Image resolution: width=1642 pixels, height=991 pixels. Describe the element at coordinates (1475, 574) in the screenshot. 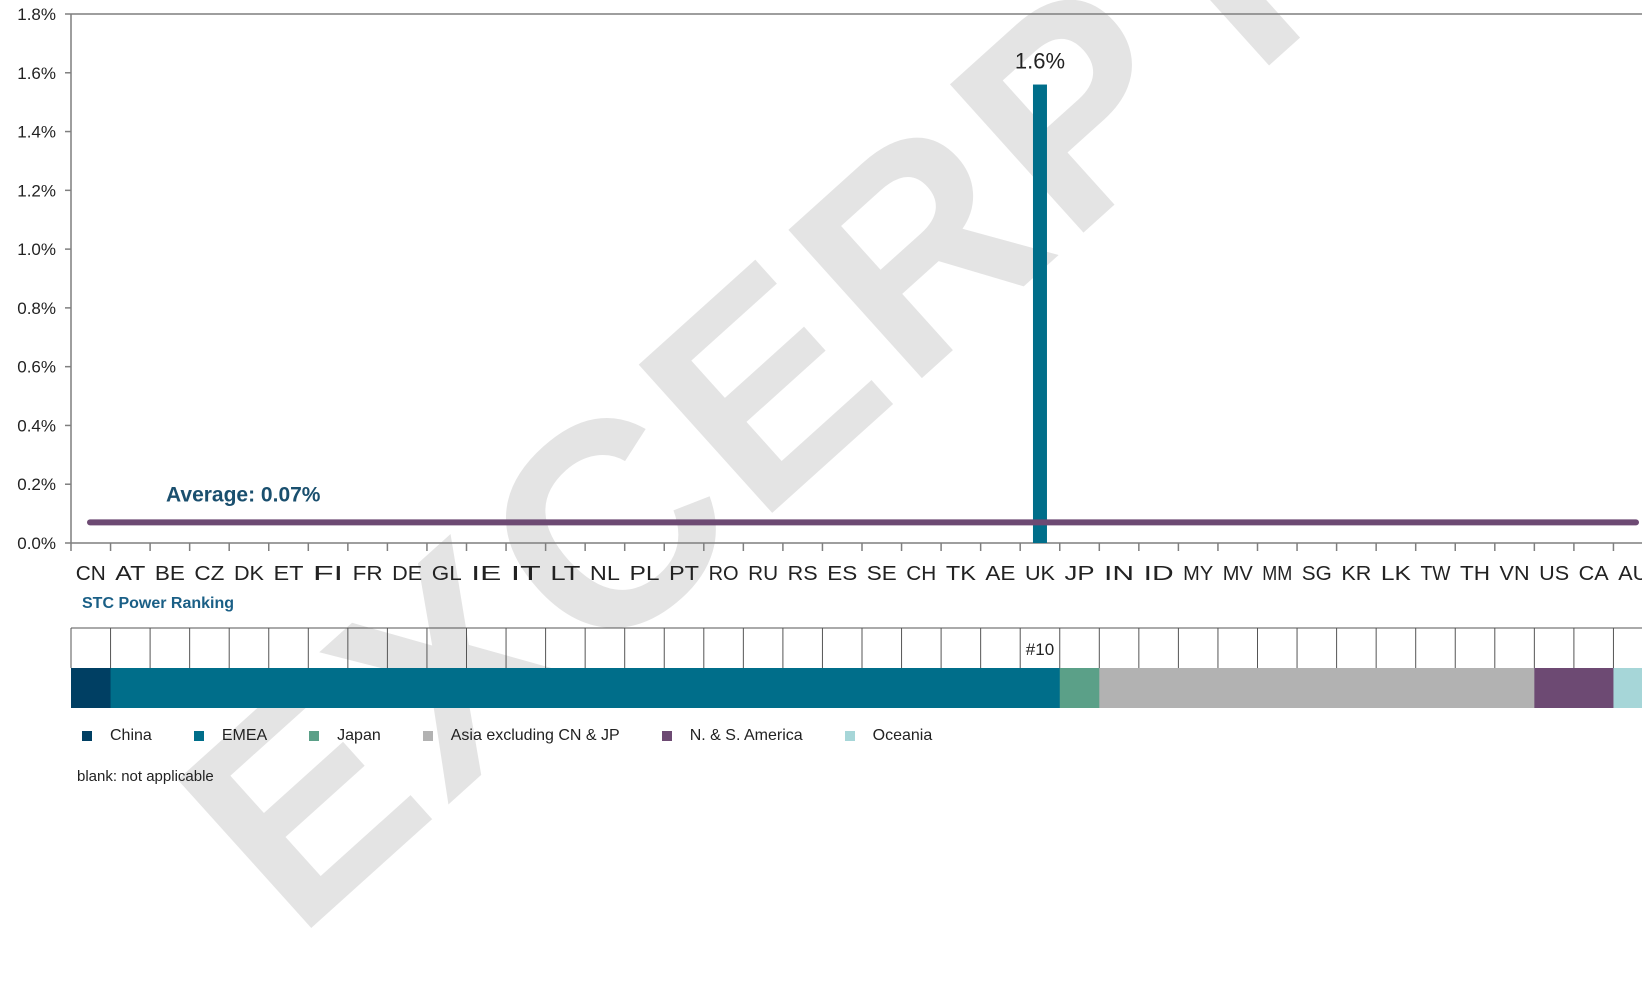

I see `x-tick-label: TH` at that location.